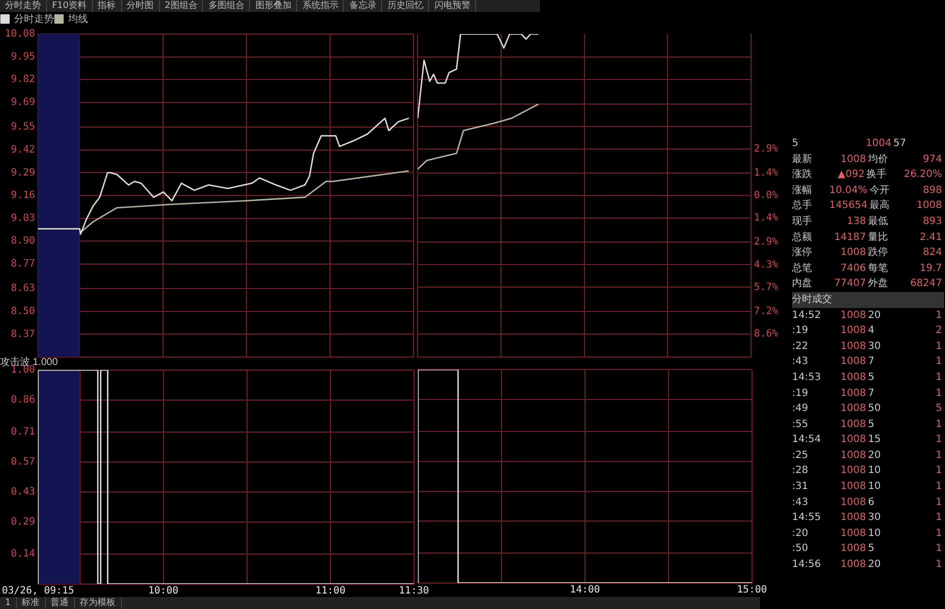 The image size is (945, 609). What do you see at coordinates (867, 440) in the screenshot?
I see `text: 14:54 1008 15 1` at bounding box center [867, 440].